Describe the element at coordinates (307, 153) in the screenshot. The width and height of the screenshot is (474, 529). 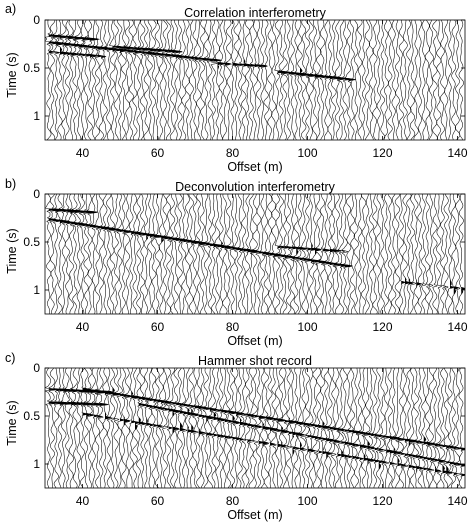
I see `x-tick-label: 100` at that location.